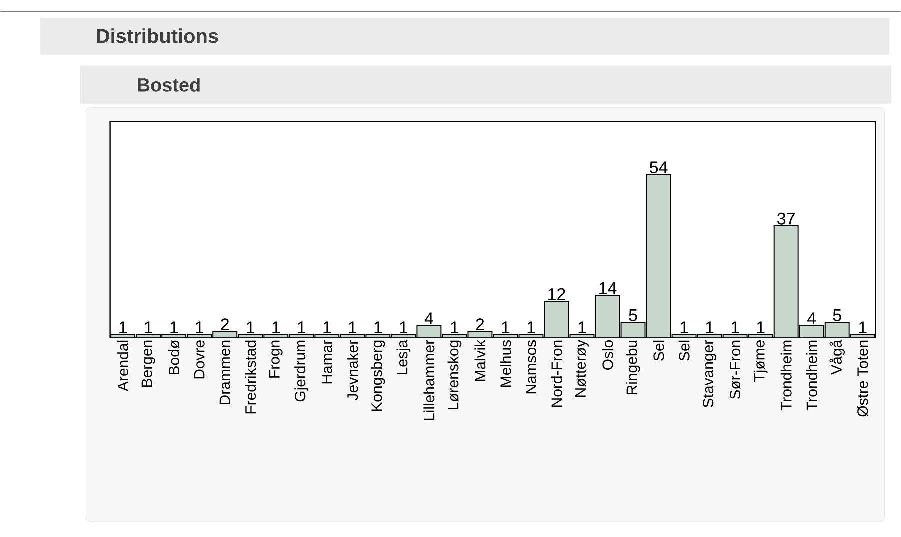  I want to click on x-tick-label: Nord-Fron, so click(556, 374).